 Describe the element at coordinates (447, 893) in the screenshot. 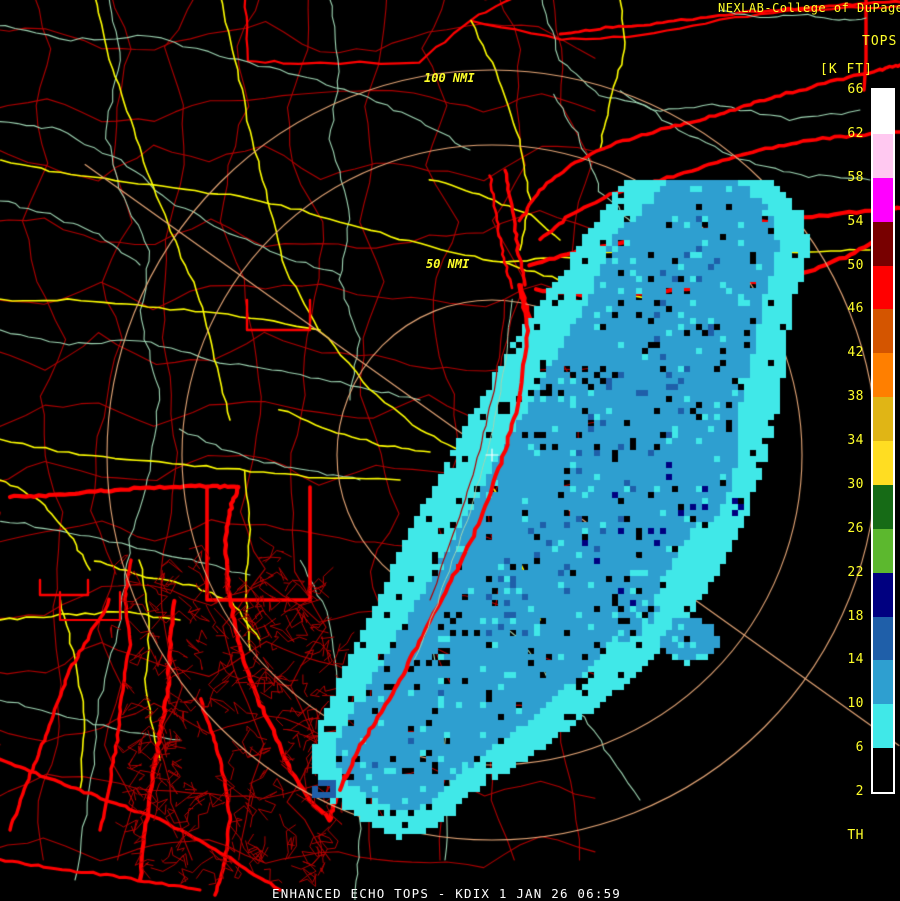

I see `product-caption: ENHANCED ECHO TOPS - KDIX 1 JAN 26 06:59` at that location.